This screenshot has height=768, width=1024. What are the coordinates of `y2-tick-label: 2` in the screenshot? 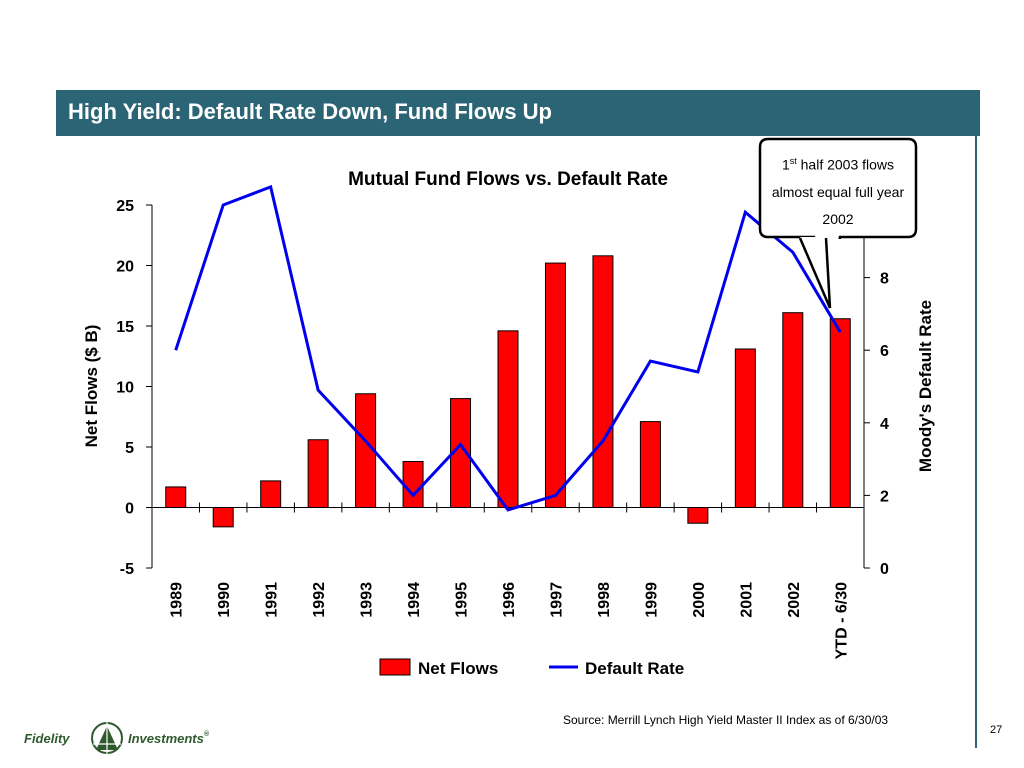 It's located at (884, 496).